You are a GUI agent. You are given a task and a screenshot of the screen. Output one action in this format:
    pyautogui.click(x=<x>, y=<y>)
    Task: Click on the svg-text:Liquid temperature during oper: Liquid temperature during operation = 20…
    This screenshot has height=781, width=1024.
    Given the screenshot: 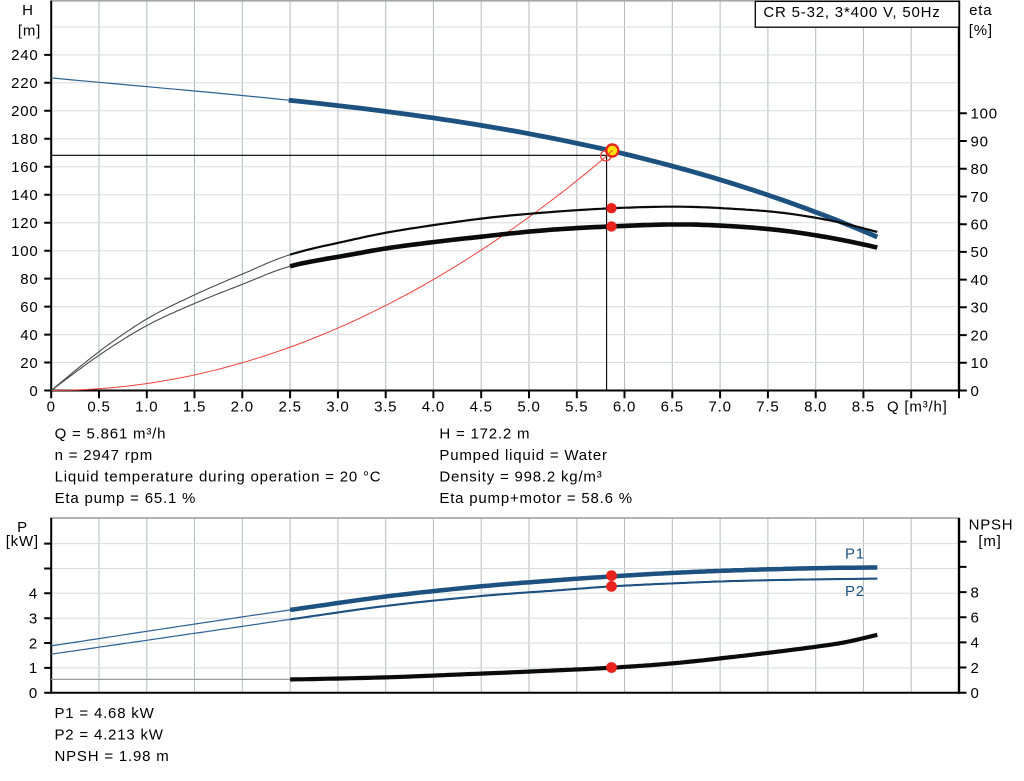 What is the action you would take?
    pyautogui.click(x=218, y=477)
    